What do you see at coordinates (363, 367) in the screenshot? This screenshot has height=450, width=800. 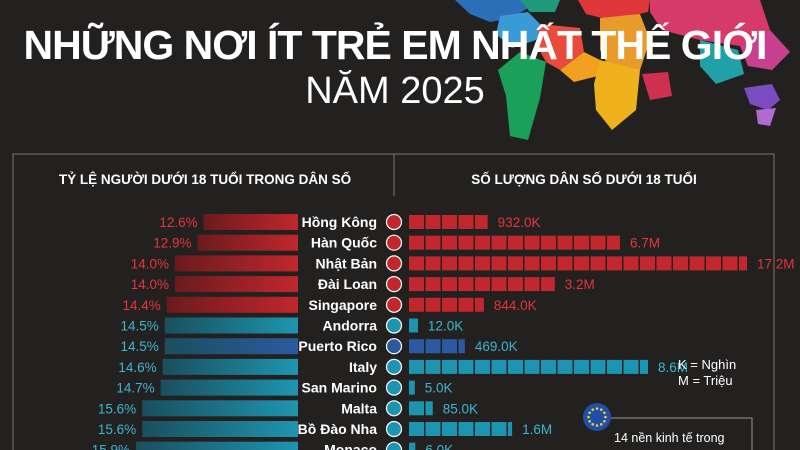 I see `country-label: Italy` at bounding box center [363, 367].